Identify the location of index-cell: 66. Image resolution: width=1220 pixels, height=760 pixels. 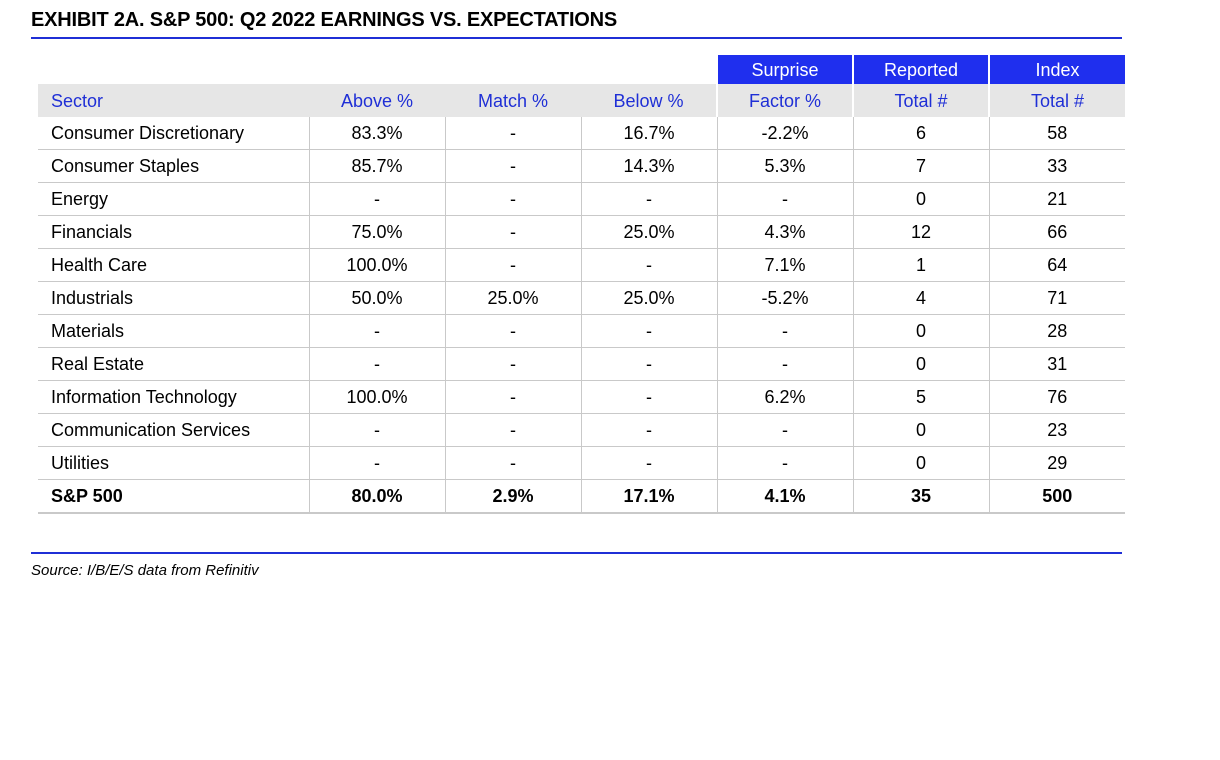
(1056, 232).